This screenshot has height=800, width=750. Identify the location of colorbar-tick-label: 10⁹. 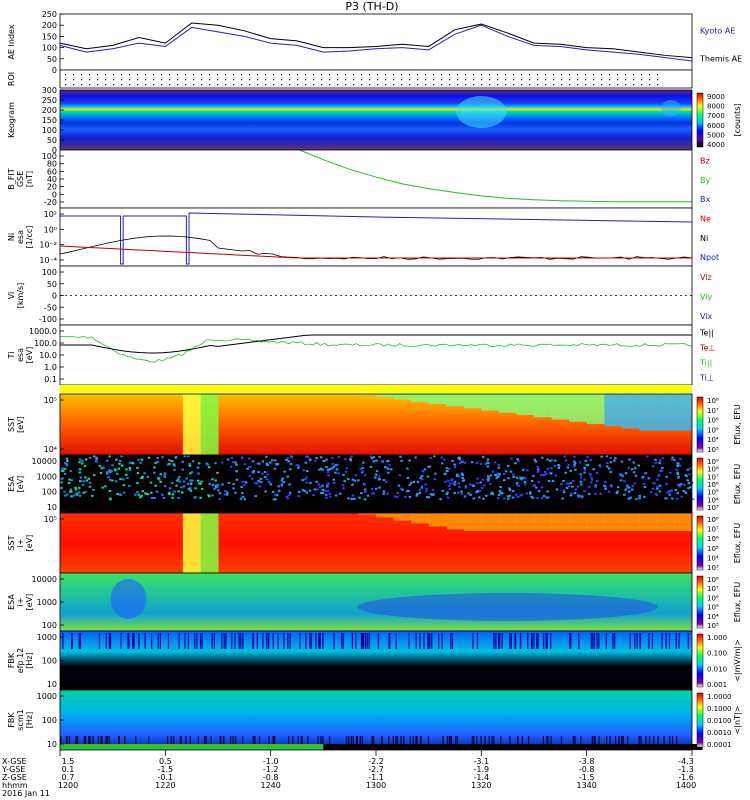
(713, 462).